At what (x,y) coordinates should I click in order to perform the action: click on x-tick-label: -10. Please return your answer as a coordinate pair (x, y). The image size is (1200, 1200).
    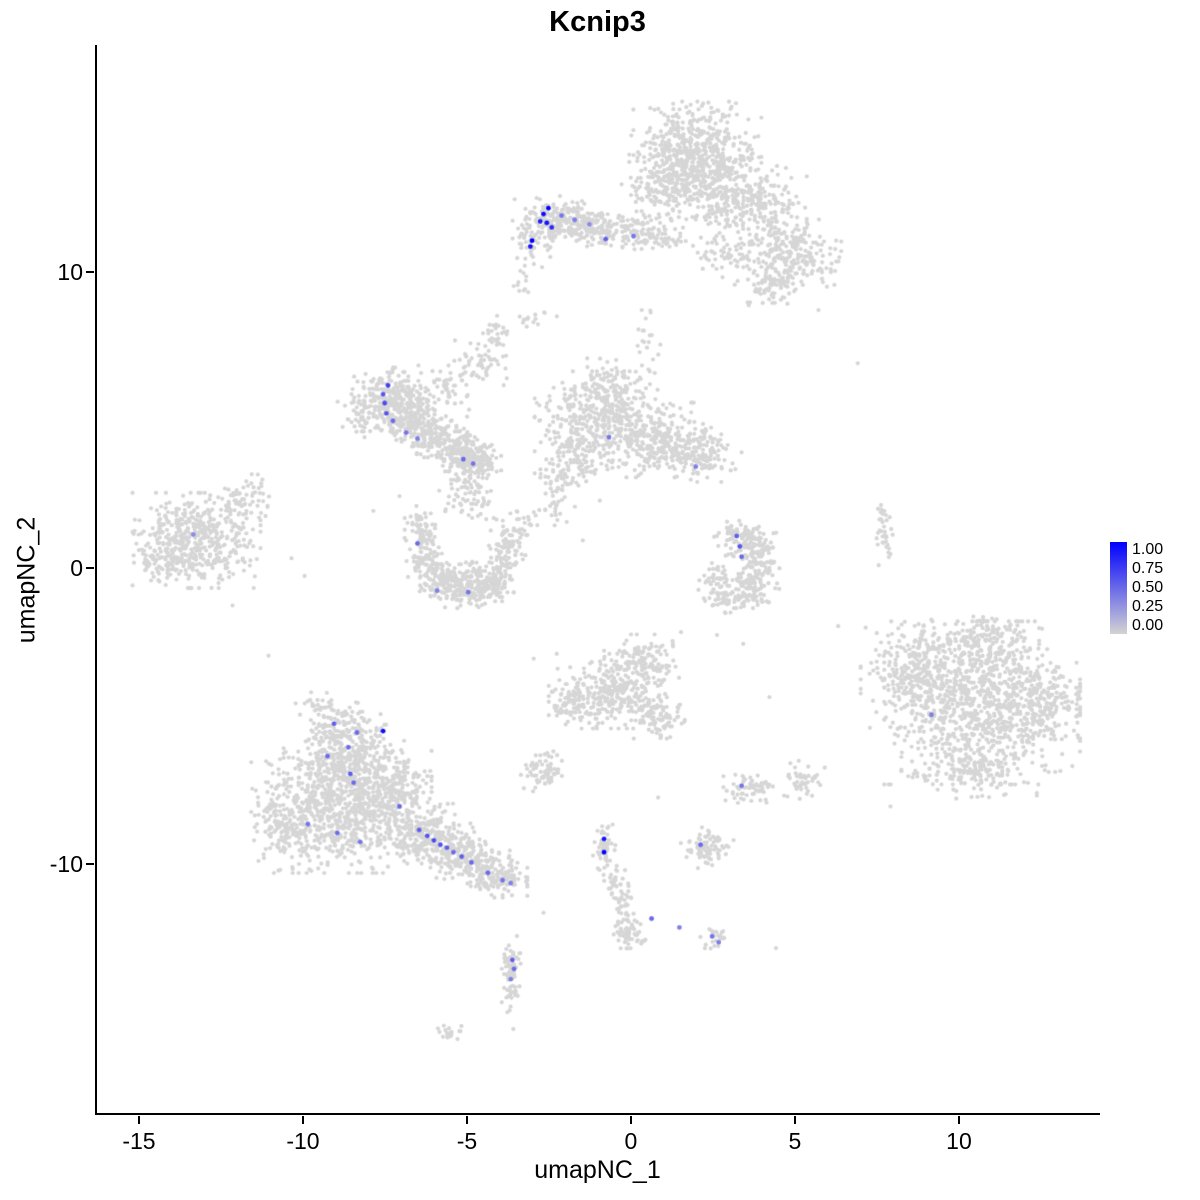
    Looking at the image, I should click on (303, 1141).